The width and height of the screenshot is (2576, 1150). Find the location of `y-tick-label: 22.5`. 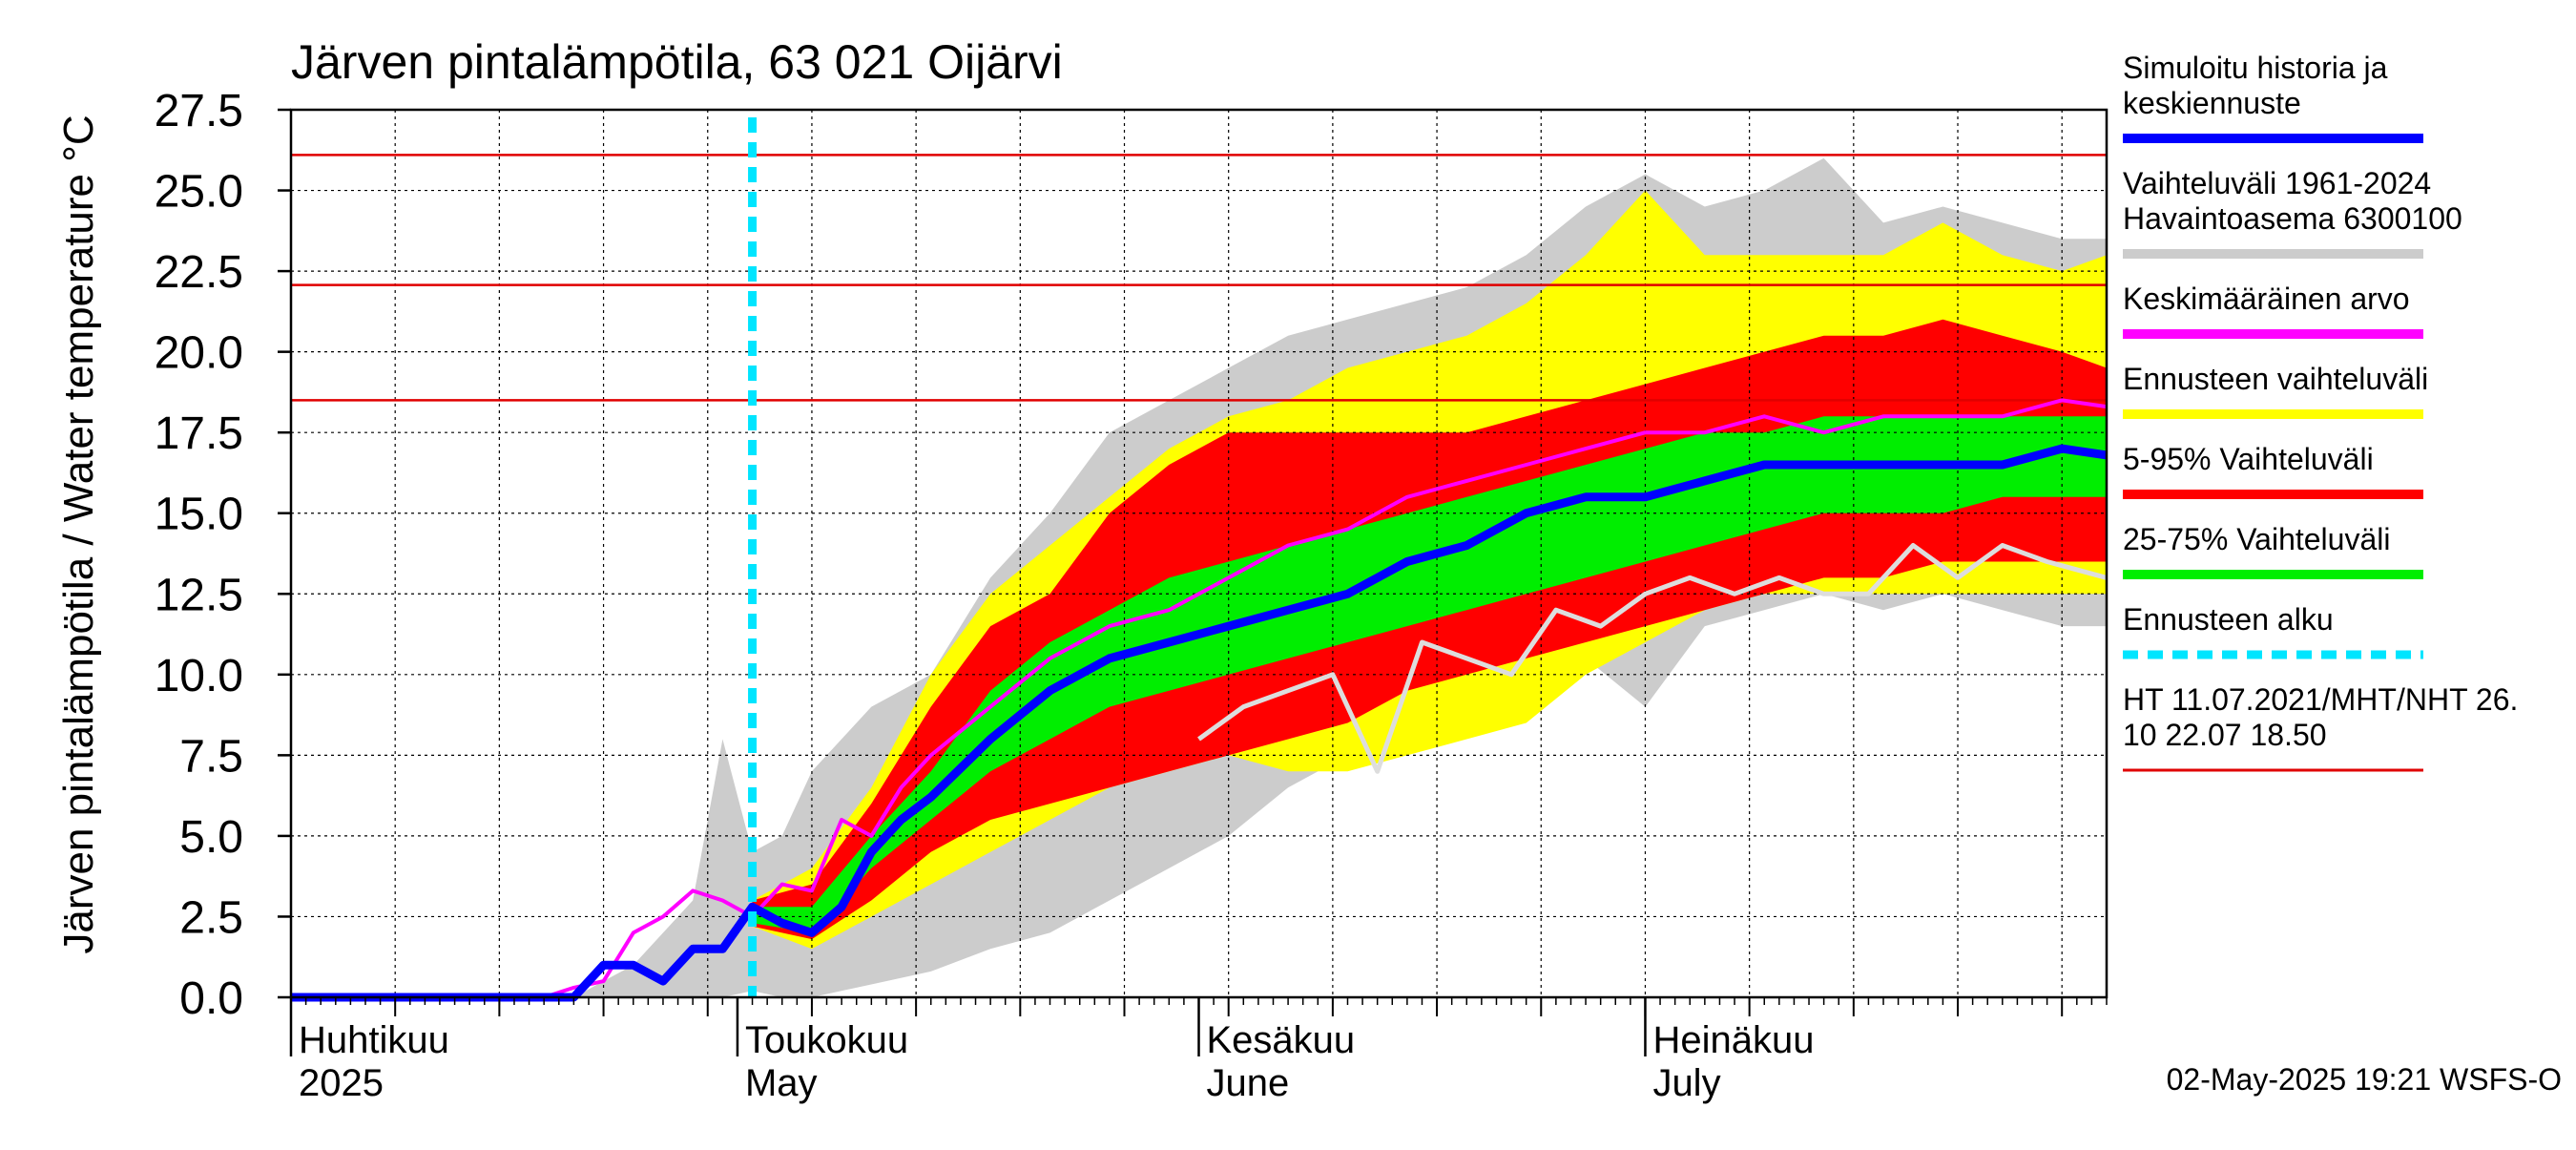

y-tick-label: 22.5 is located at coordinates (199, 272).